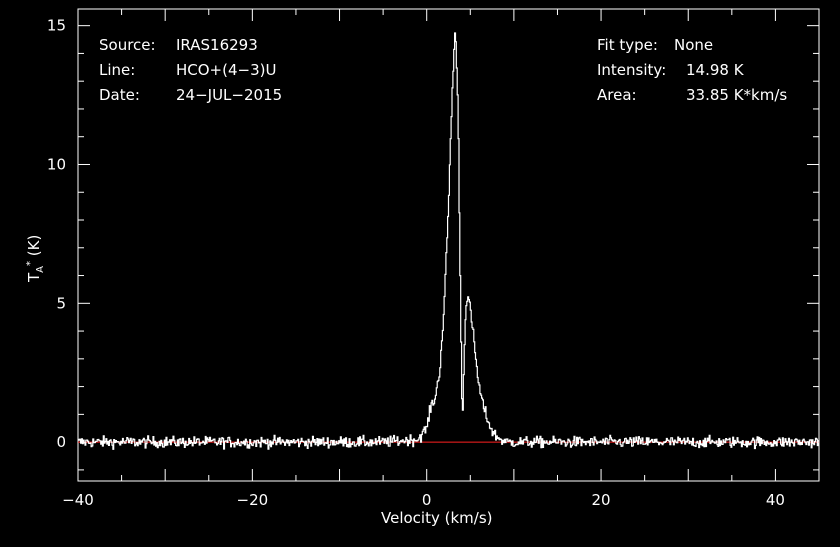 The height and width of the screenshot is (547, 840). I want to click on x-tick-label: 0, so click(427, 500).